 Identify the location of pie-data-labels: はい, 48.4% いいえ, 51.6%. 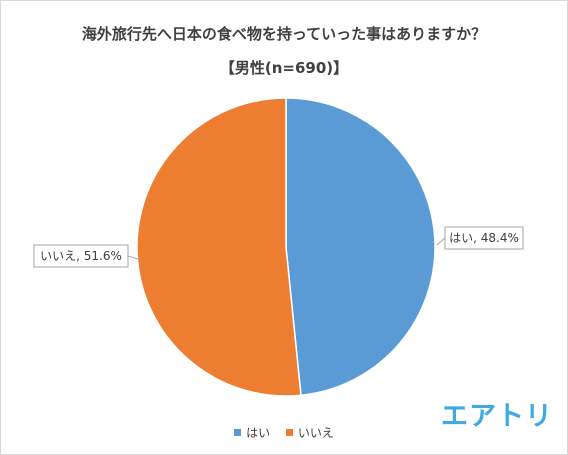
(278, 247).